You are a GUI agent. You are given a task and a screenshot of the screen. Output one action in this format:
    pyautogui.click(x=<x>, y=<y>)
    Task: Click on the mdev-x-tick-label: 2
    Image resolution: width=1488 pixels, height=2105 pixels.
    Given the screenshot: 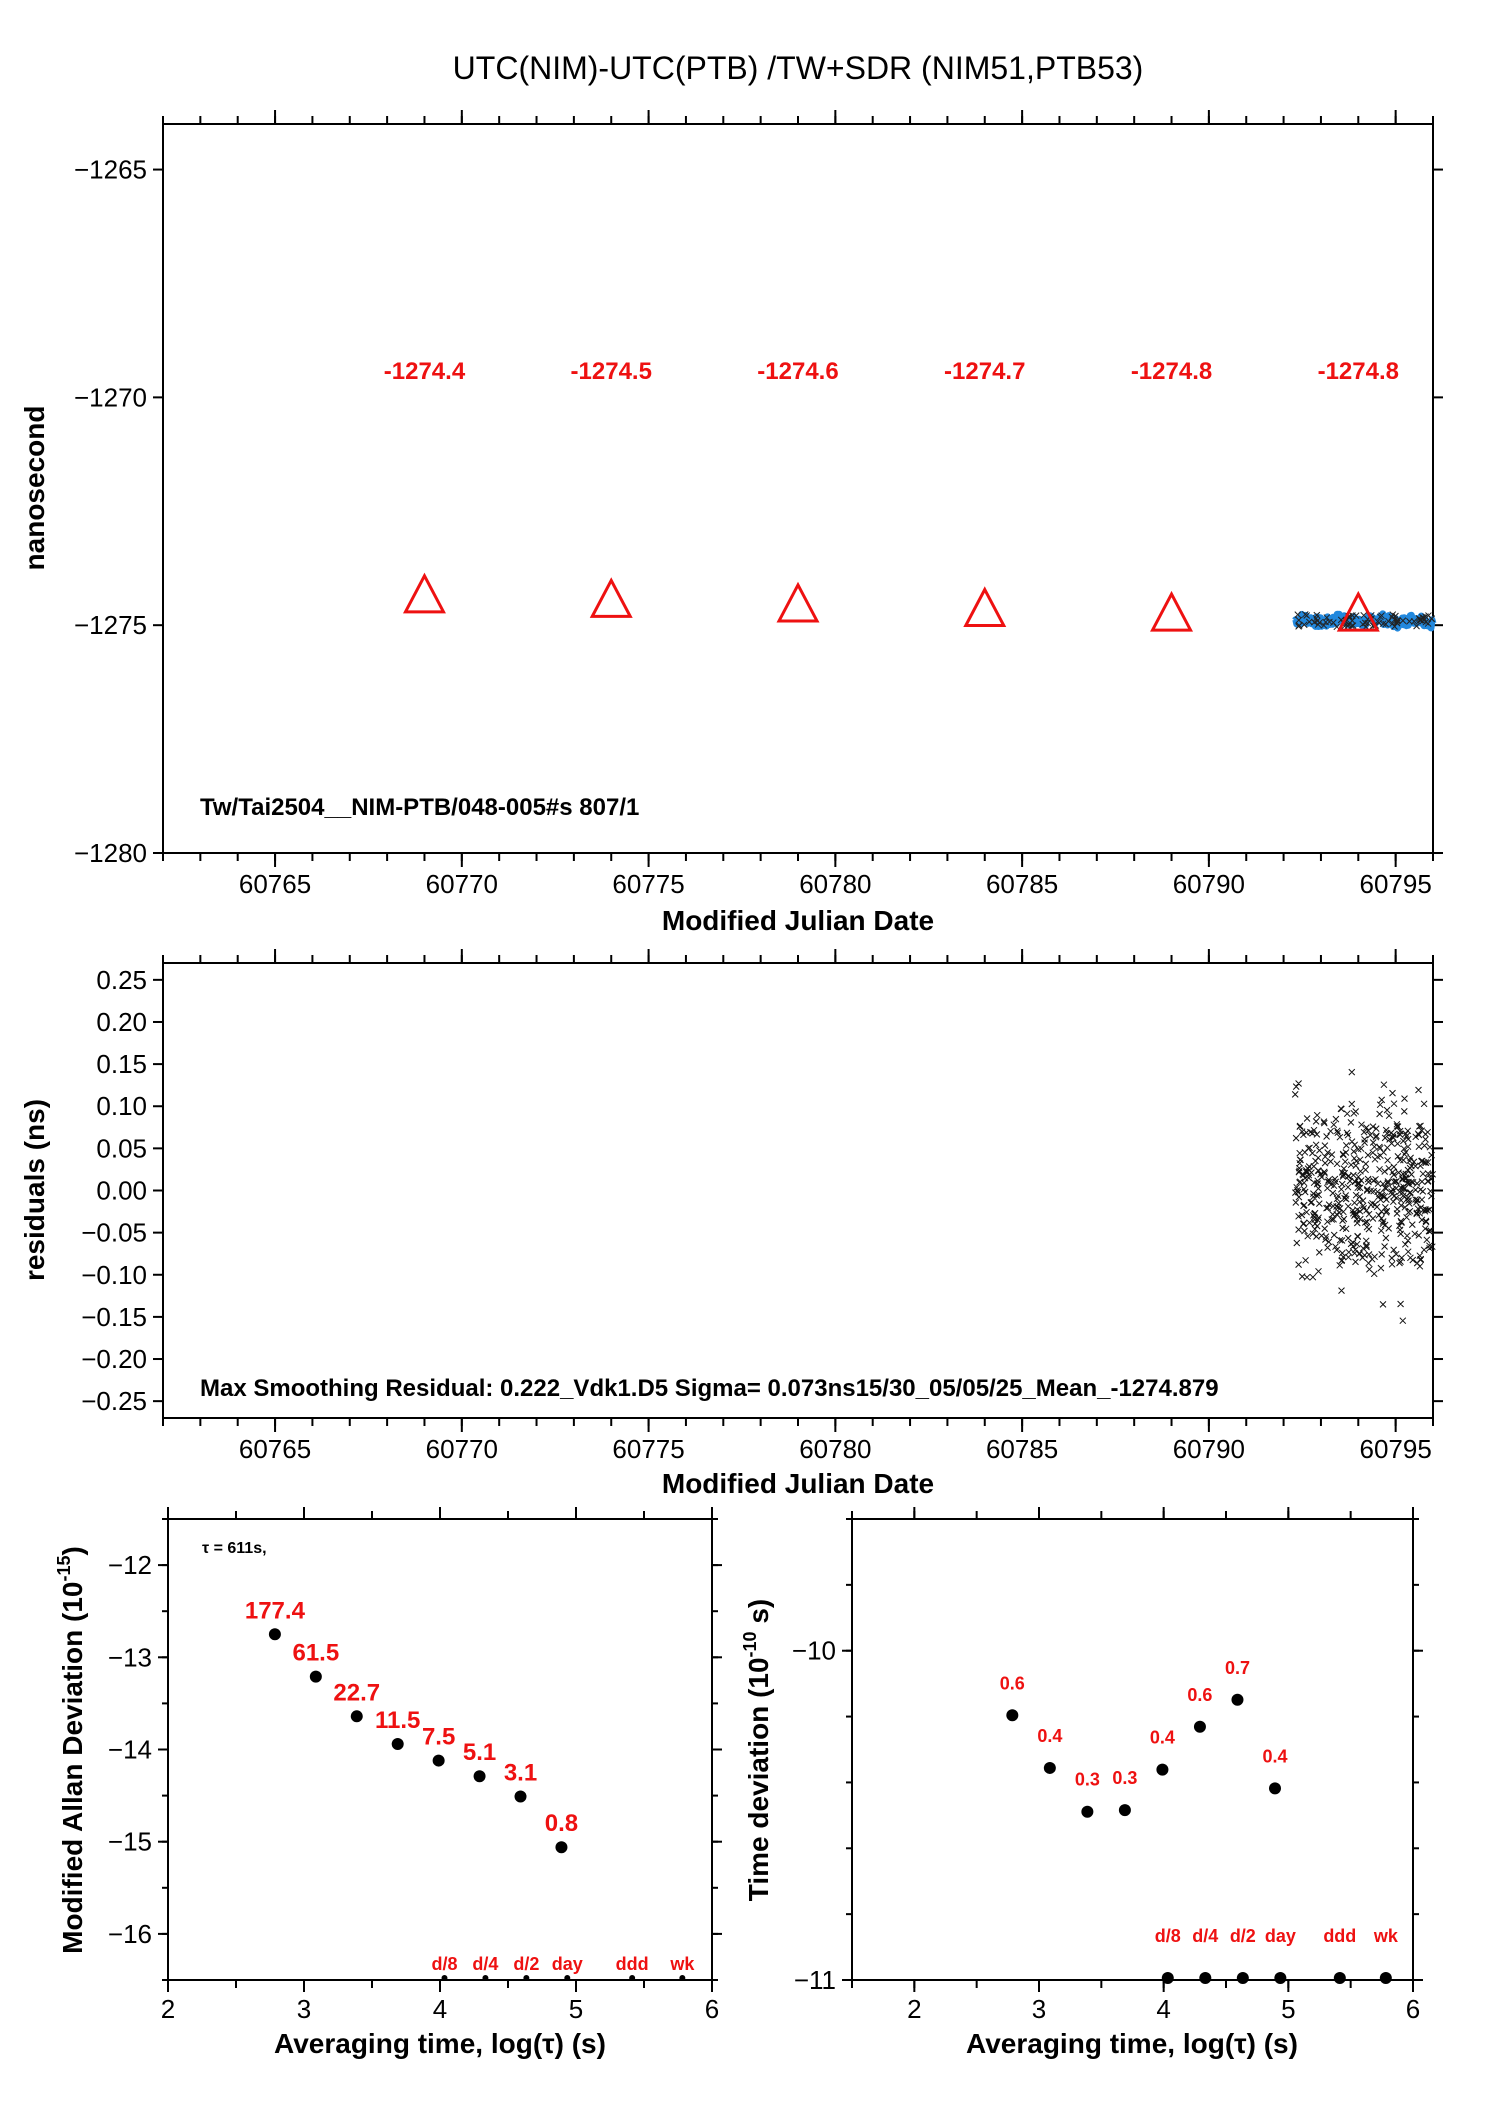 What is the action you would take?
    pyautogui.click(x=168, y=2009)
    